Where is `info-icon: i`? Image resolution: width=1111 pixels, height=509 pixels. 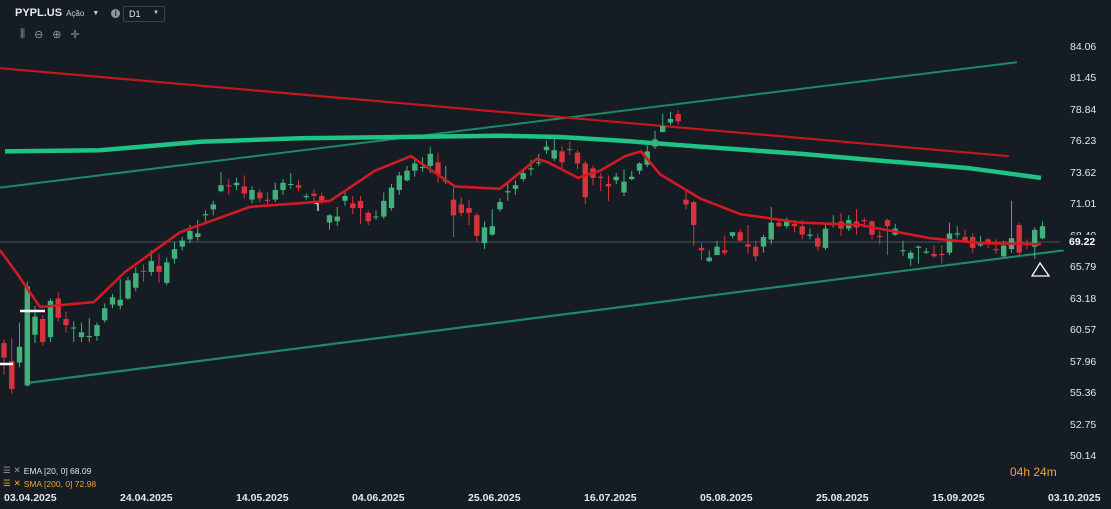
info-icon: i is located at coordinates (116, 13).